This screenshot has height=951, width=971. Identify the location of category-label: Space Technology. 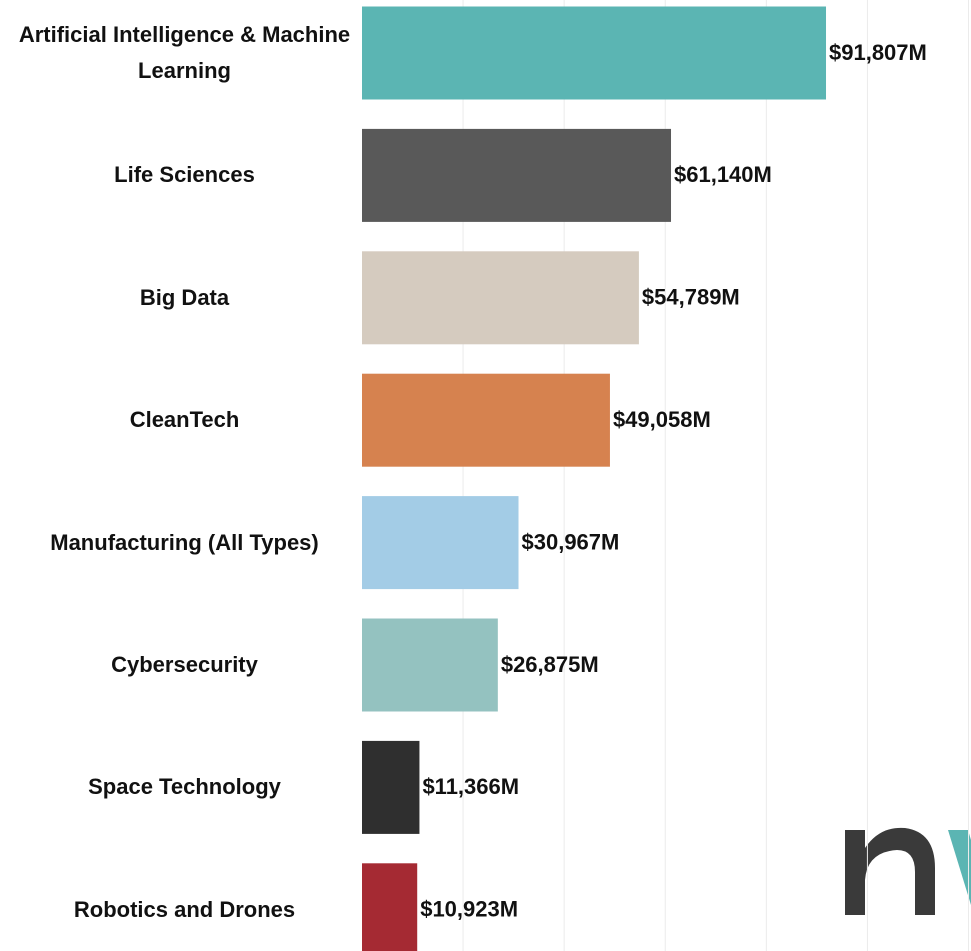
(184, 787).